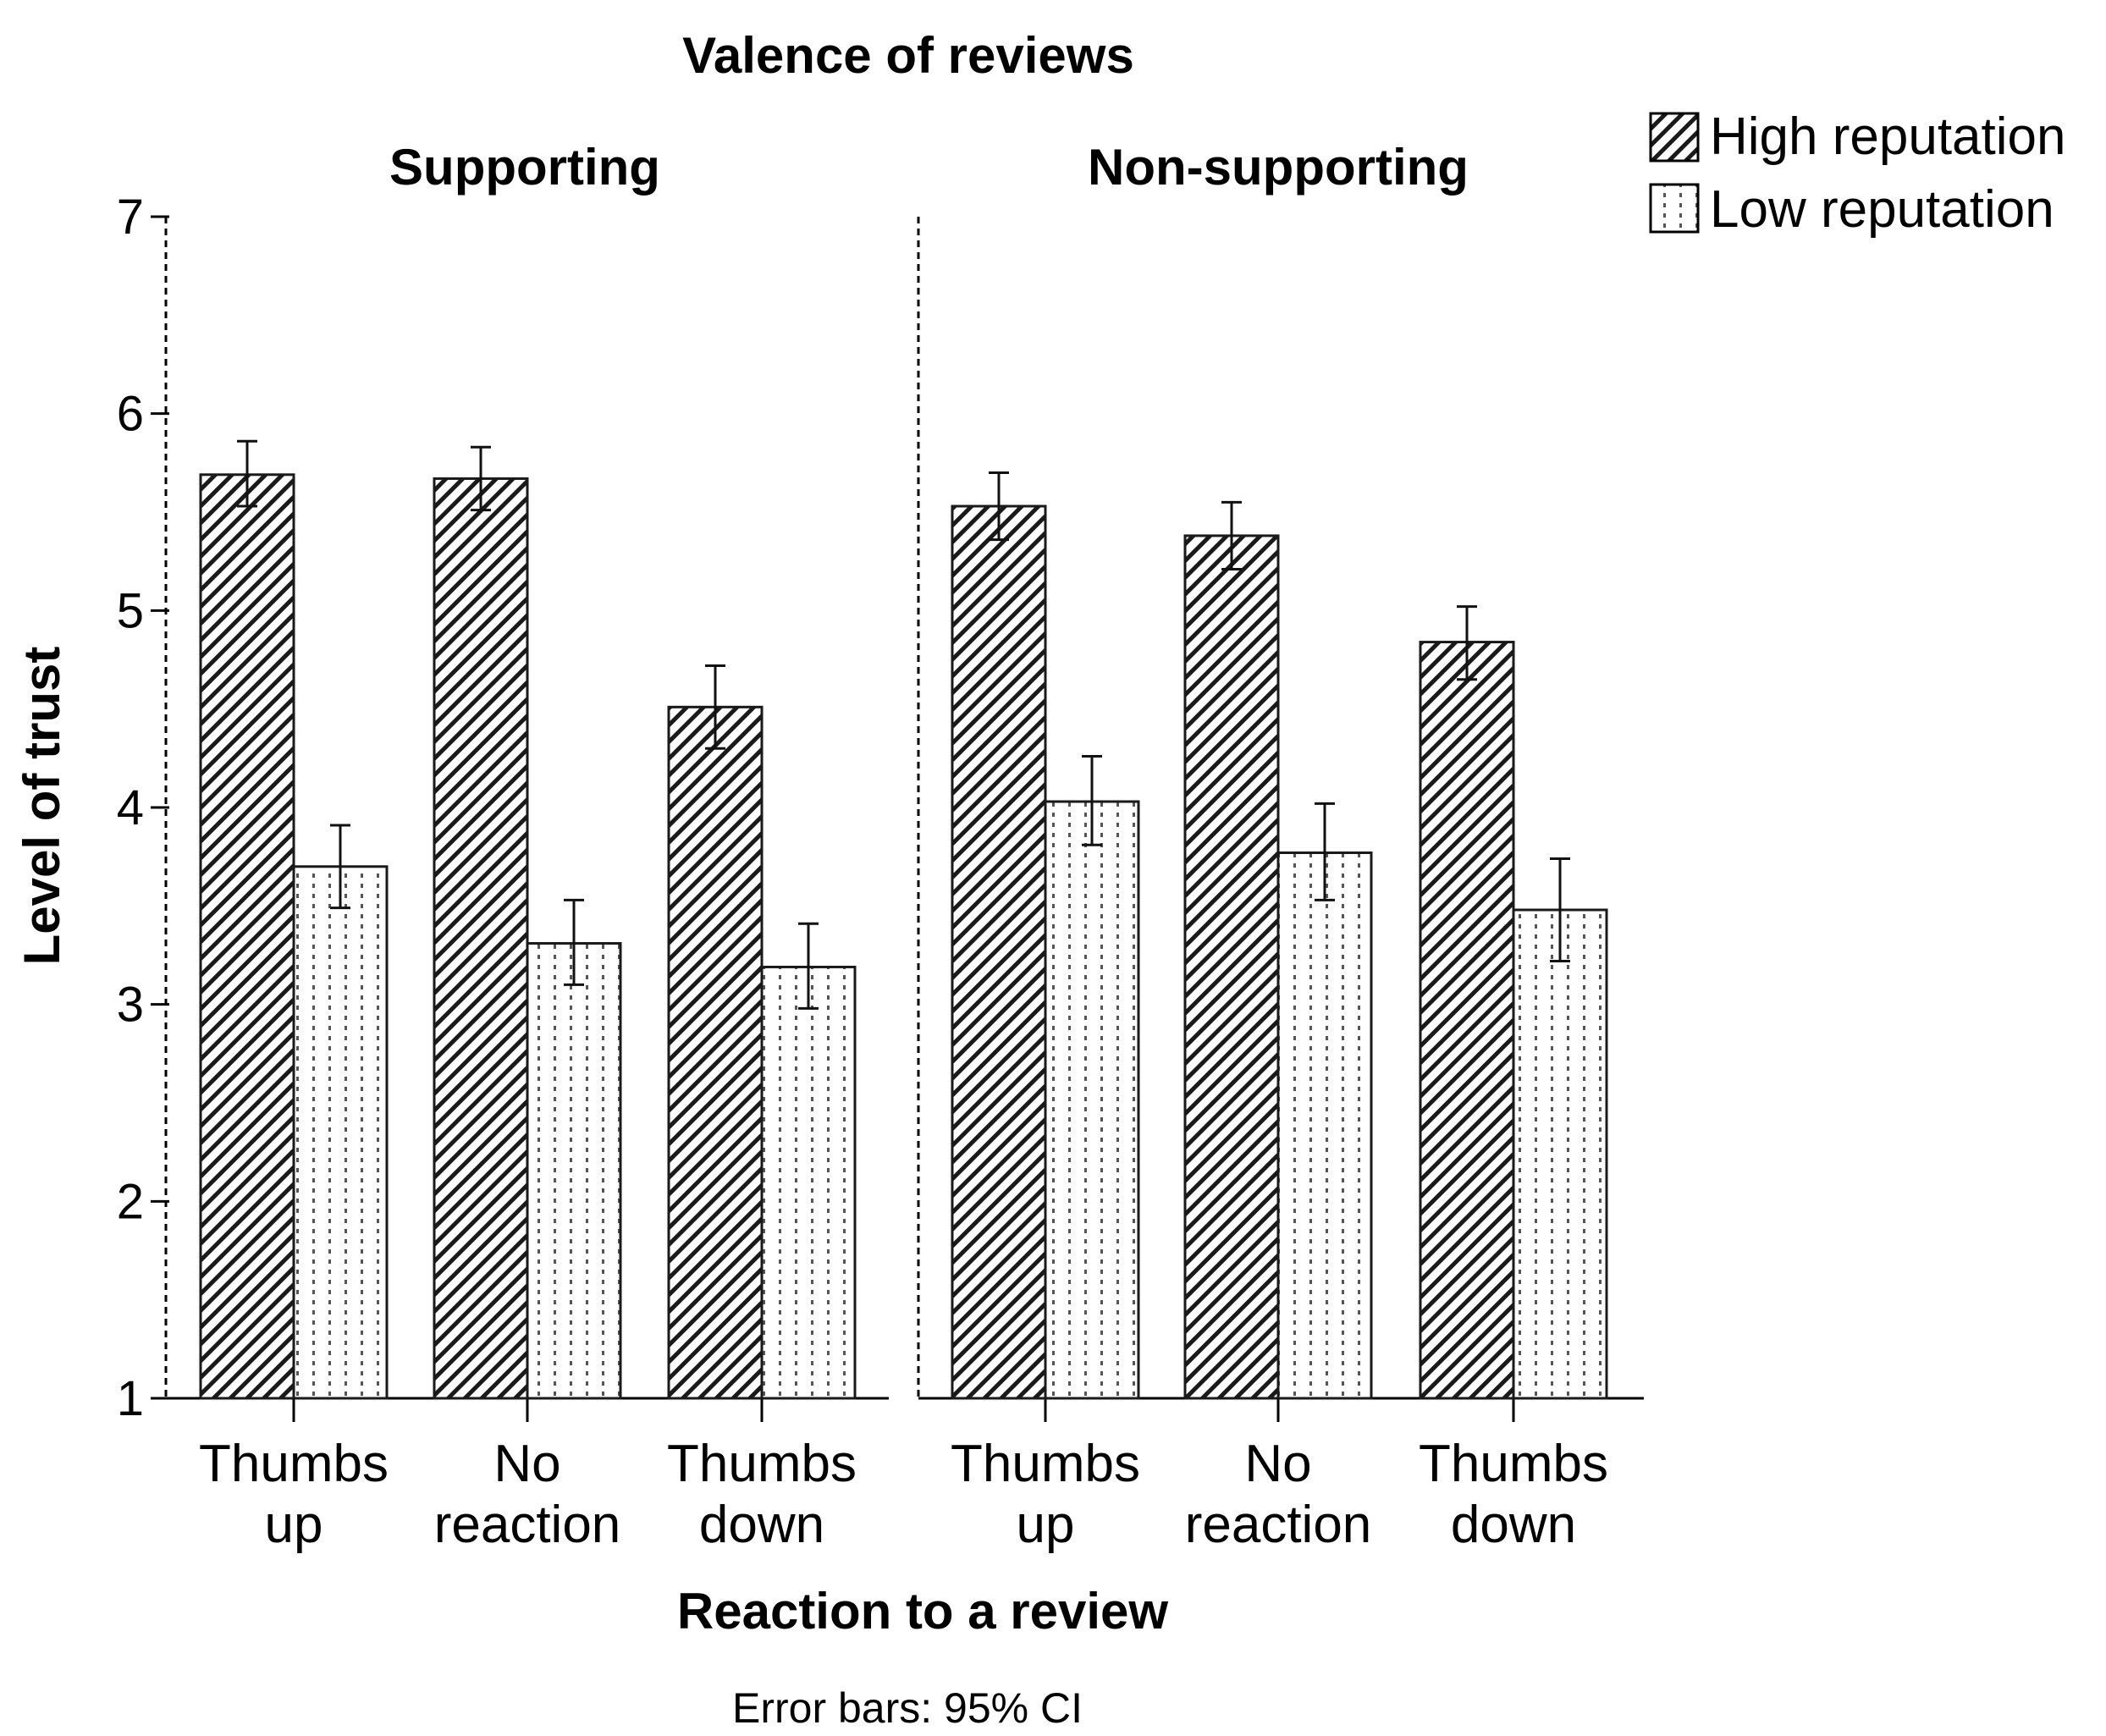  What do you see at coordinates (1675, 208) in the screenshot?
I see `legend-swatch-low-reputation` at bounding box center [1675, 208].